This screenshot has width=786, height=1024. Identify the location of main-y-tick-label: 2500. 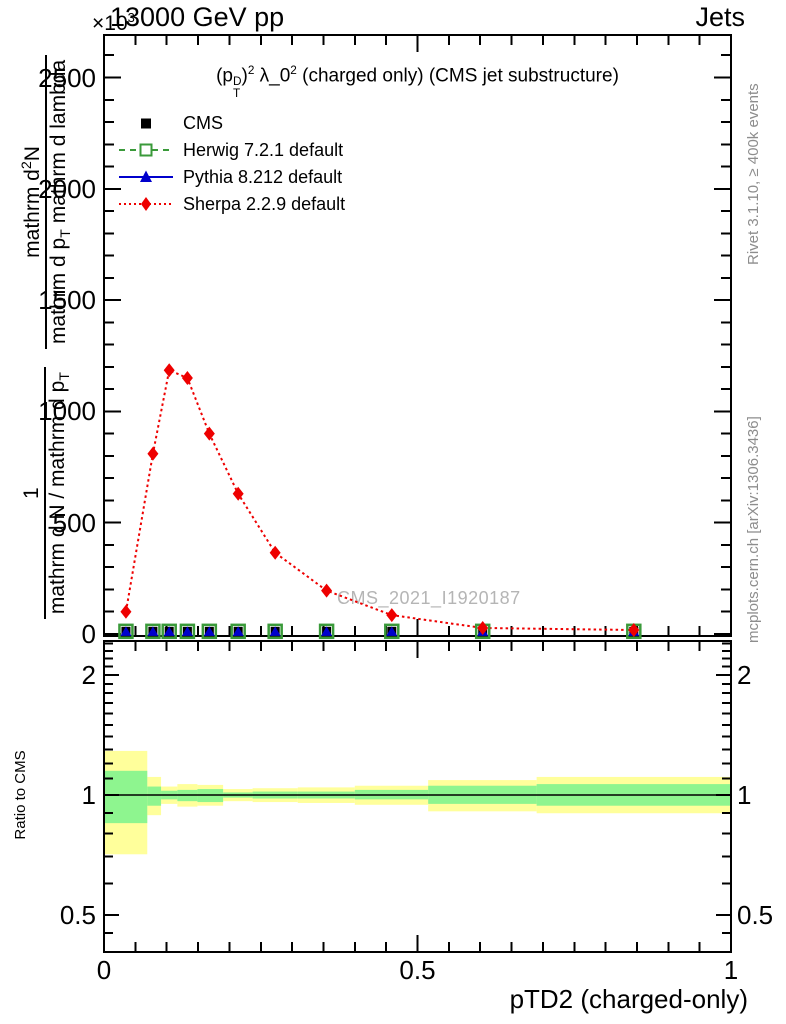
(67, 77).